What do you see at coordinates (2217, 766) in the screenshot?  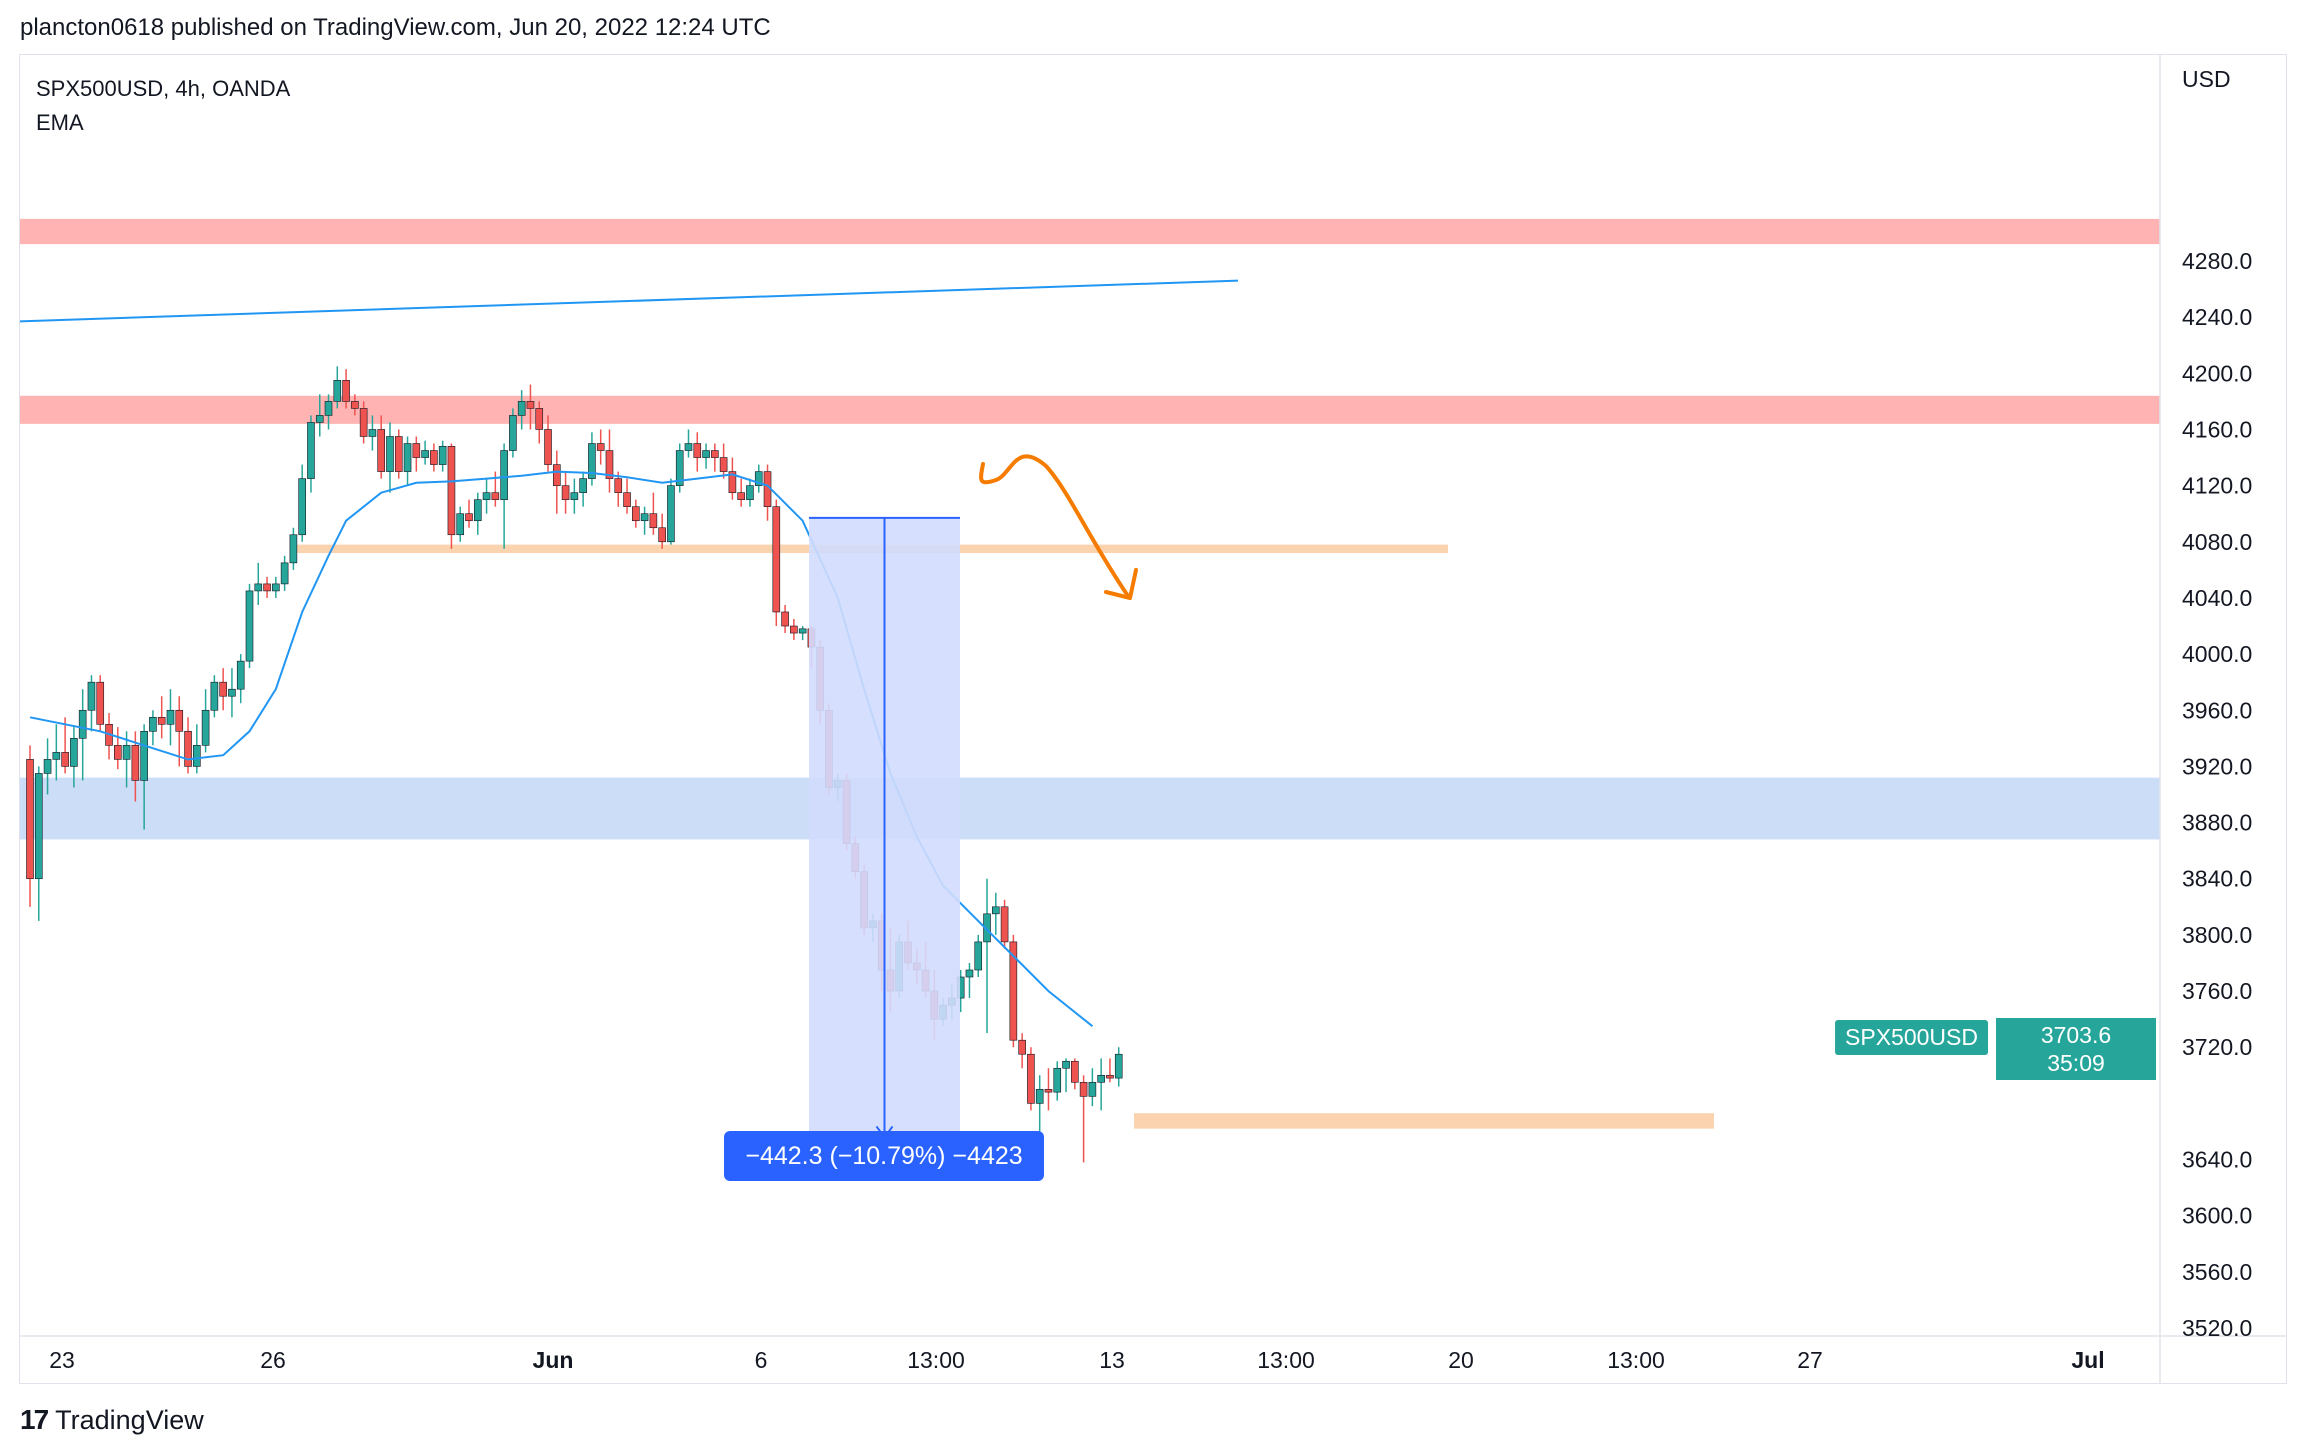 I see `price-tick: 3920.0` at bounding box center [2217, 766].